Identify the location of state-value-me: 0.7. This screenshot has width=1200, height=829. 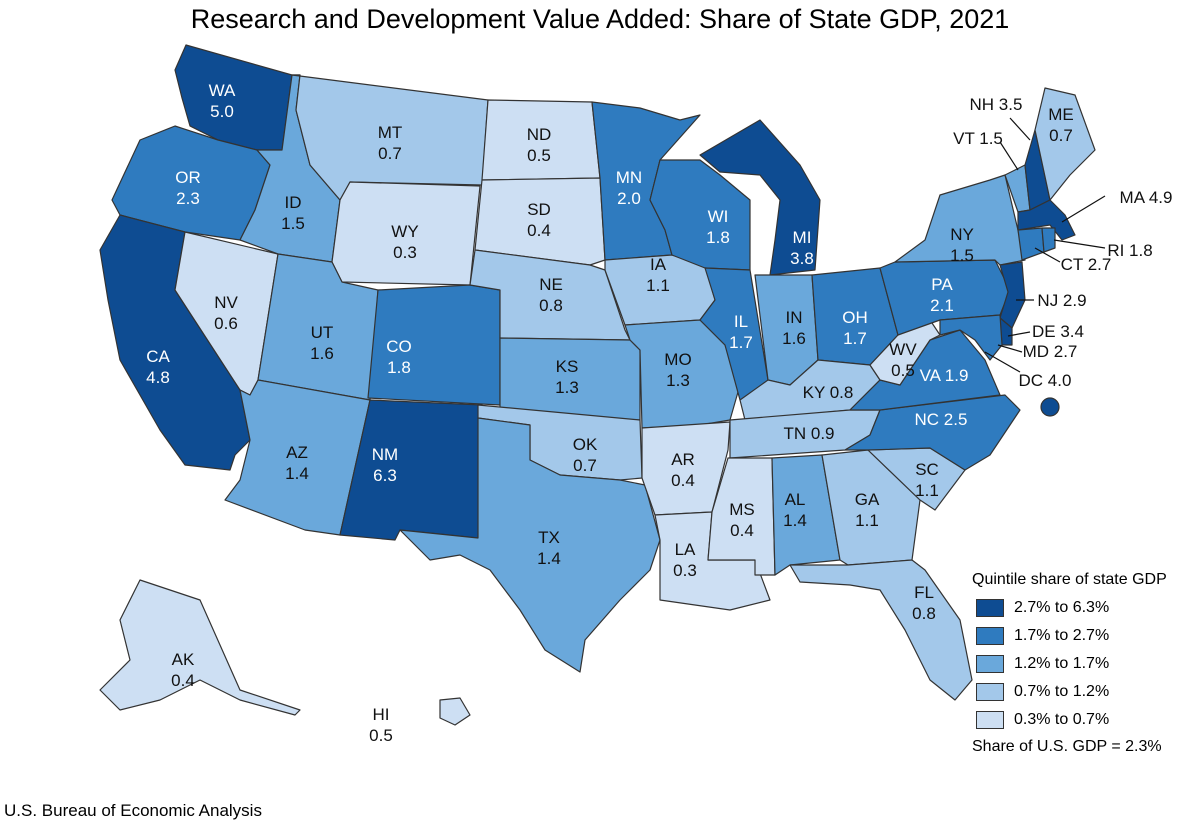
(1061, 135).